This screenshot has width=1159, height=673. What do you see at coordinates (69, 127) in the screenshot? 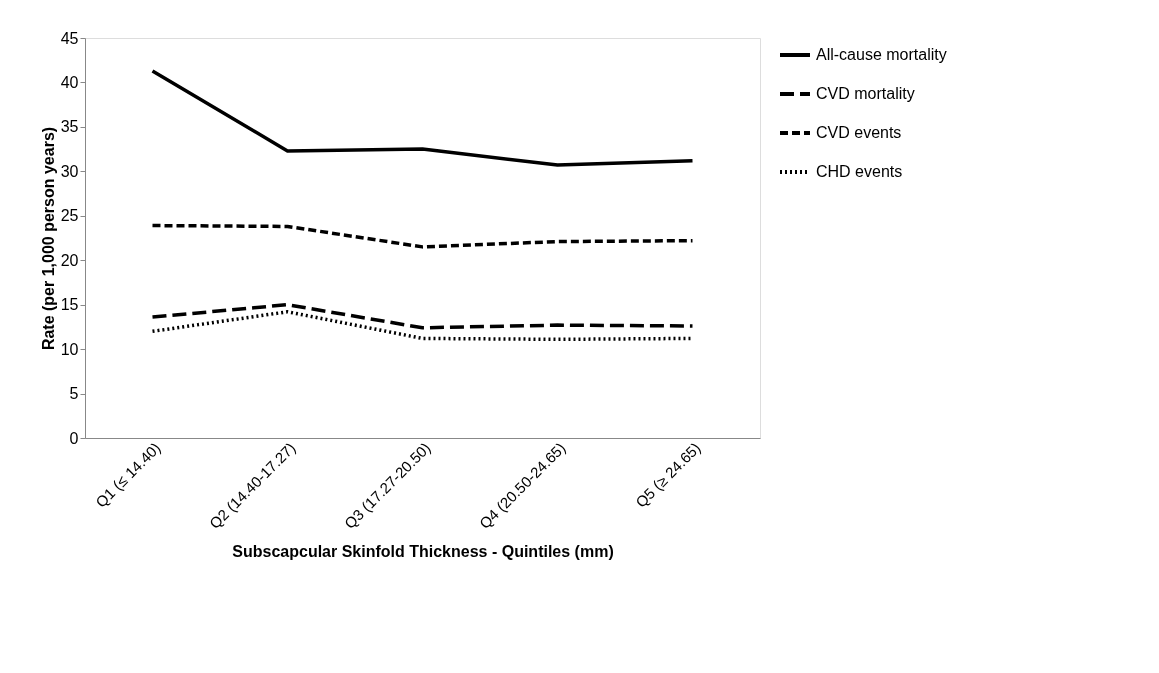
I see `y-tick-label: 35` at bounding box center [69, 127].